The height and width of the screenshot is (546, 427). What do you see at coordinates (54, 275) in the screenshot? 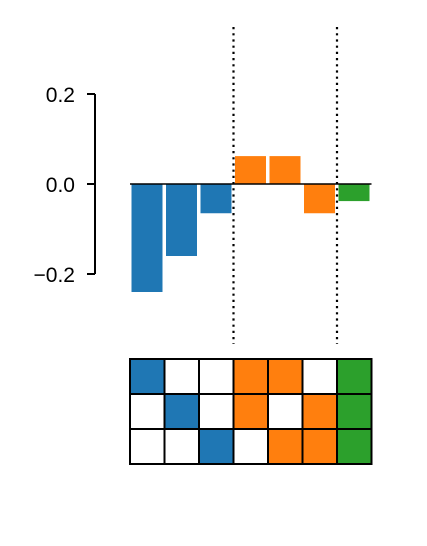
I see `y-tick-label: −0.2` at bounding box center [54, 275].